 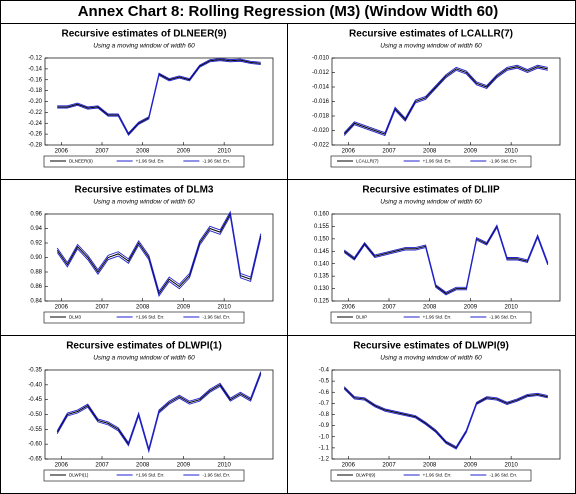 I want to click on chart-title: Recursive estimates of LCALLR(7), so click(x=431, y=34).